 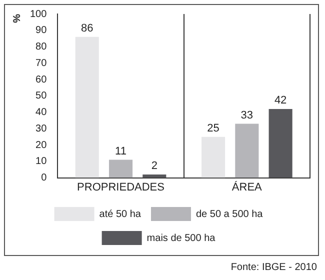 I want to click on x-tick-label: ÁREA, so click(x=247, y=187).